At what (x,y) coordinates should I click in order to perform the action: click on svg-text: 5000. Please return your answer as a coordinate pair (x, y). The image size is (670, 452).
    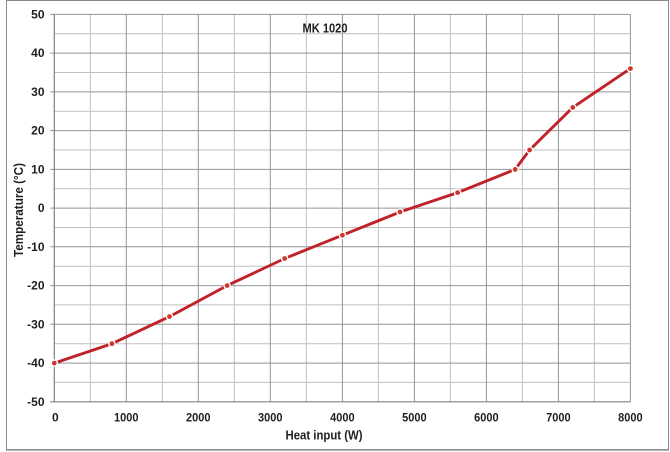
    Looking at the image, I should click on (414, 418).